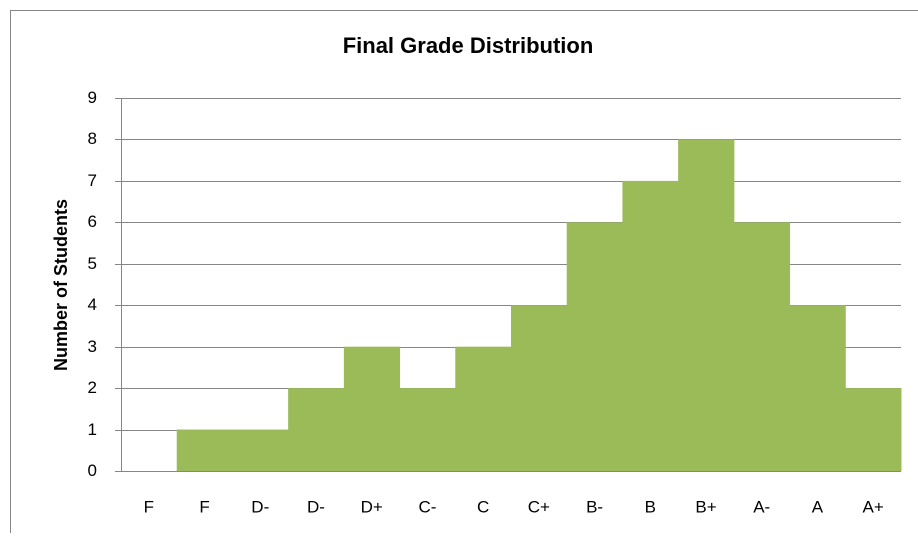  What do you see at coordinates (92, 346) in the screenshot?
I see `y-tick-label: 3` at bounding box center [92, 346].